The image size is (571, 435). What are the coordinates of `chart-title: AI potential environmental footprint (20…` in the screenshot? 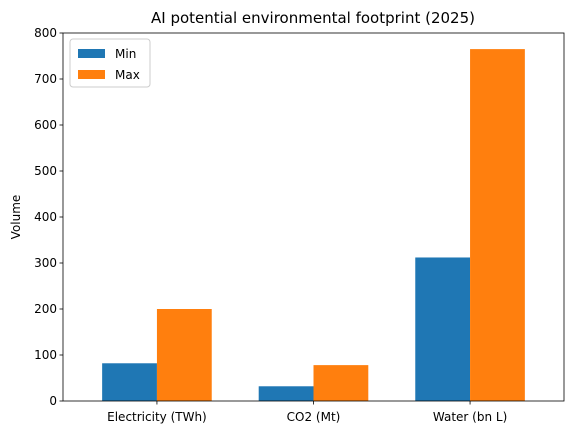 It's located at (313, 18).